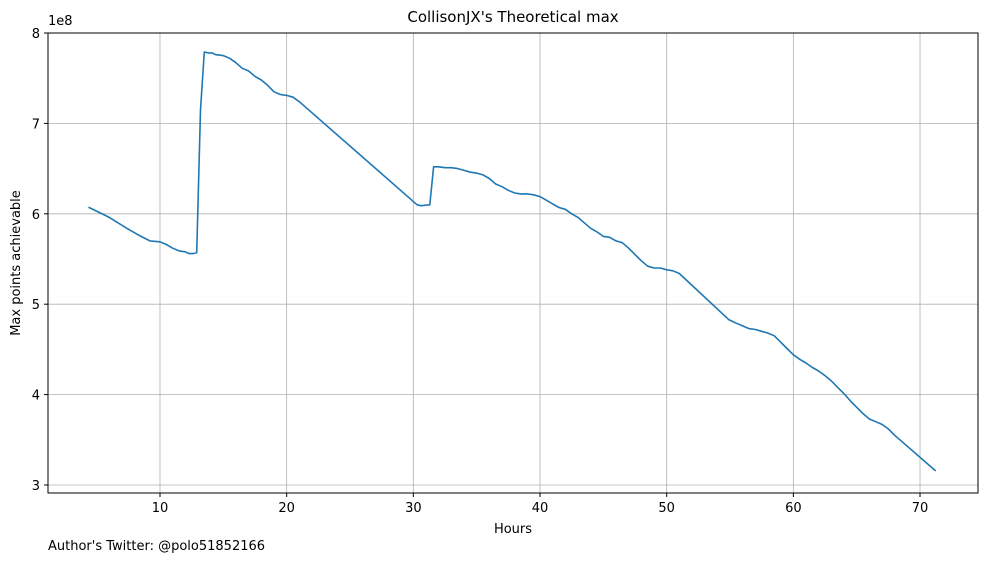 The height and width of the screenshot is (562, 988). What do you see at coordinates (413, 508) in the screenshot?
I see `x-tick-label: 30` at bounding box center [413, 508].